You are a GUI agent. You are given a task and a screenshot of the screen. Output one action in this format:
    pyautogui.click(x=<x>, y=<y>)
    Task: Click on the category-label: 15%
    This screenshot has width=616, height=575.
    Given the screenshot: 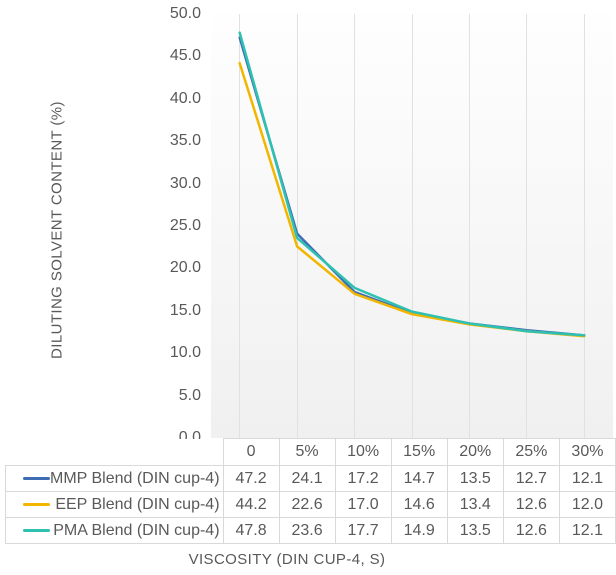 What is the action you would take?
    pyautogui.click(x=419, y=452)
    